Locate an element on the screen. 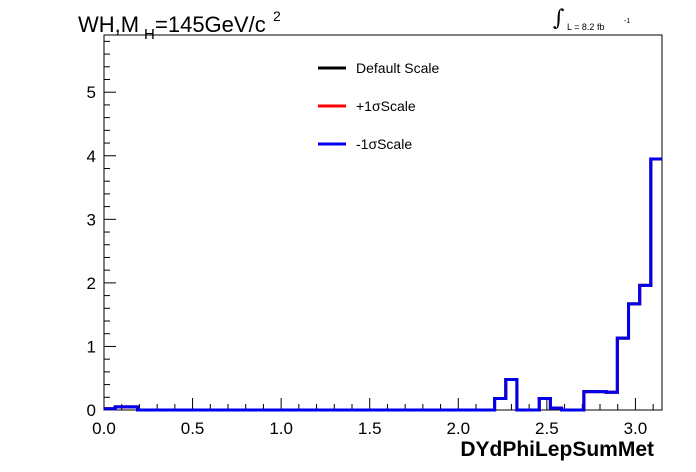 This screenshot has width=696, height=472. x-tick-label: 1.5 is located at coordinates (370, 428).